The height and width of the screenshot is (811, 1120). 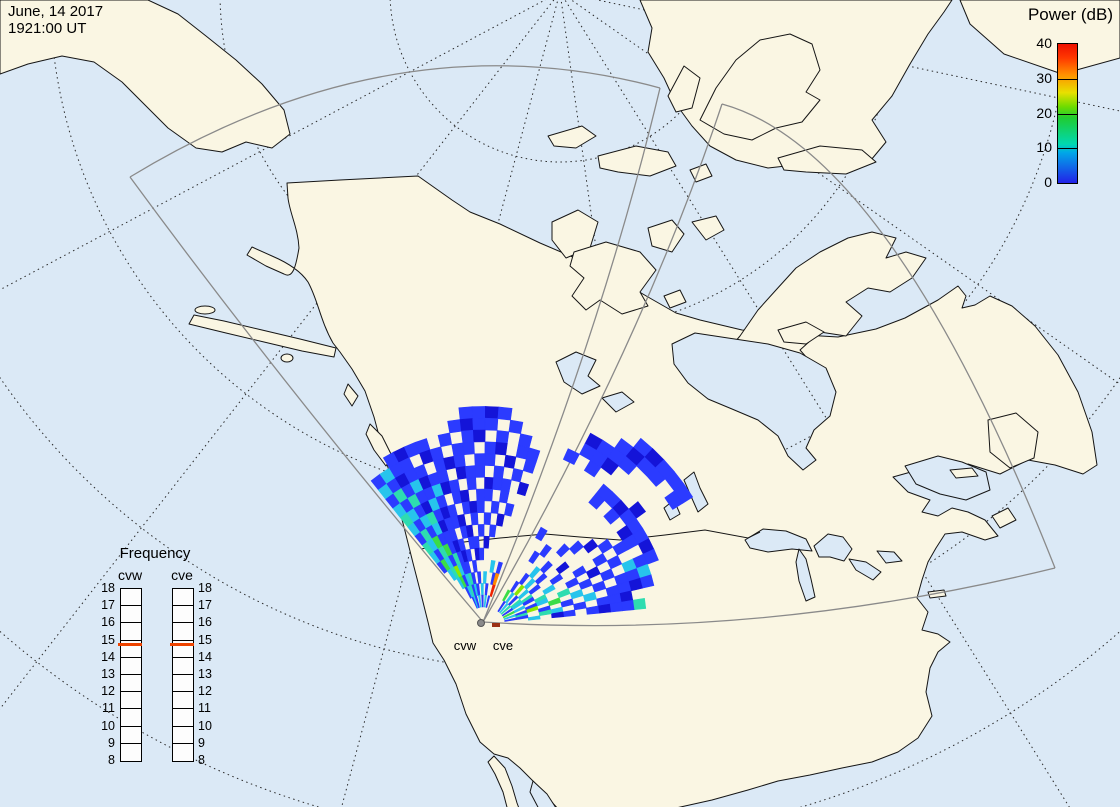 What do you see at coordinates (130, 575) in the screenshot?
I see `frequency-column-header-cvw: cvw` at bounding box center [130, 575].